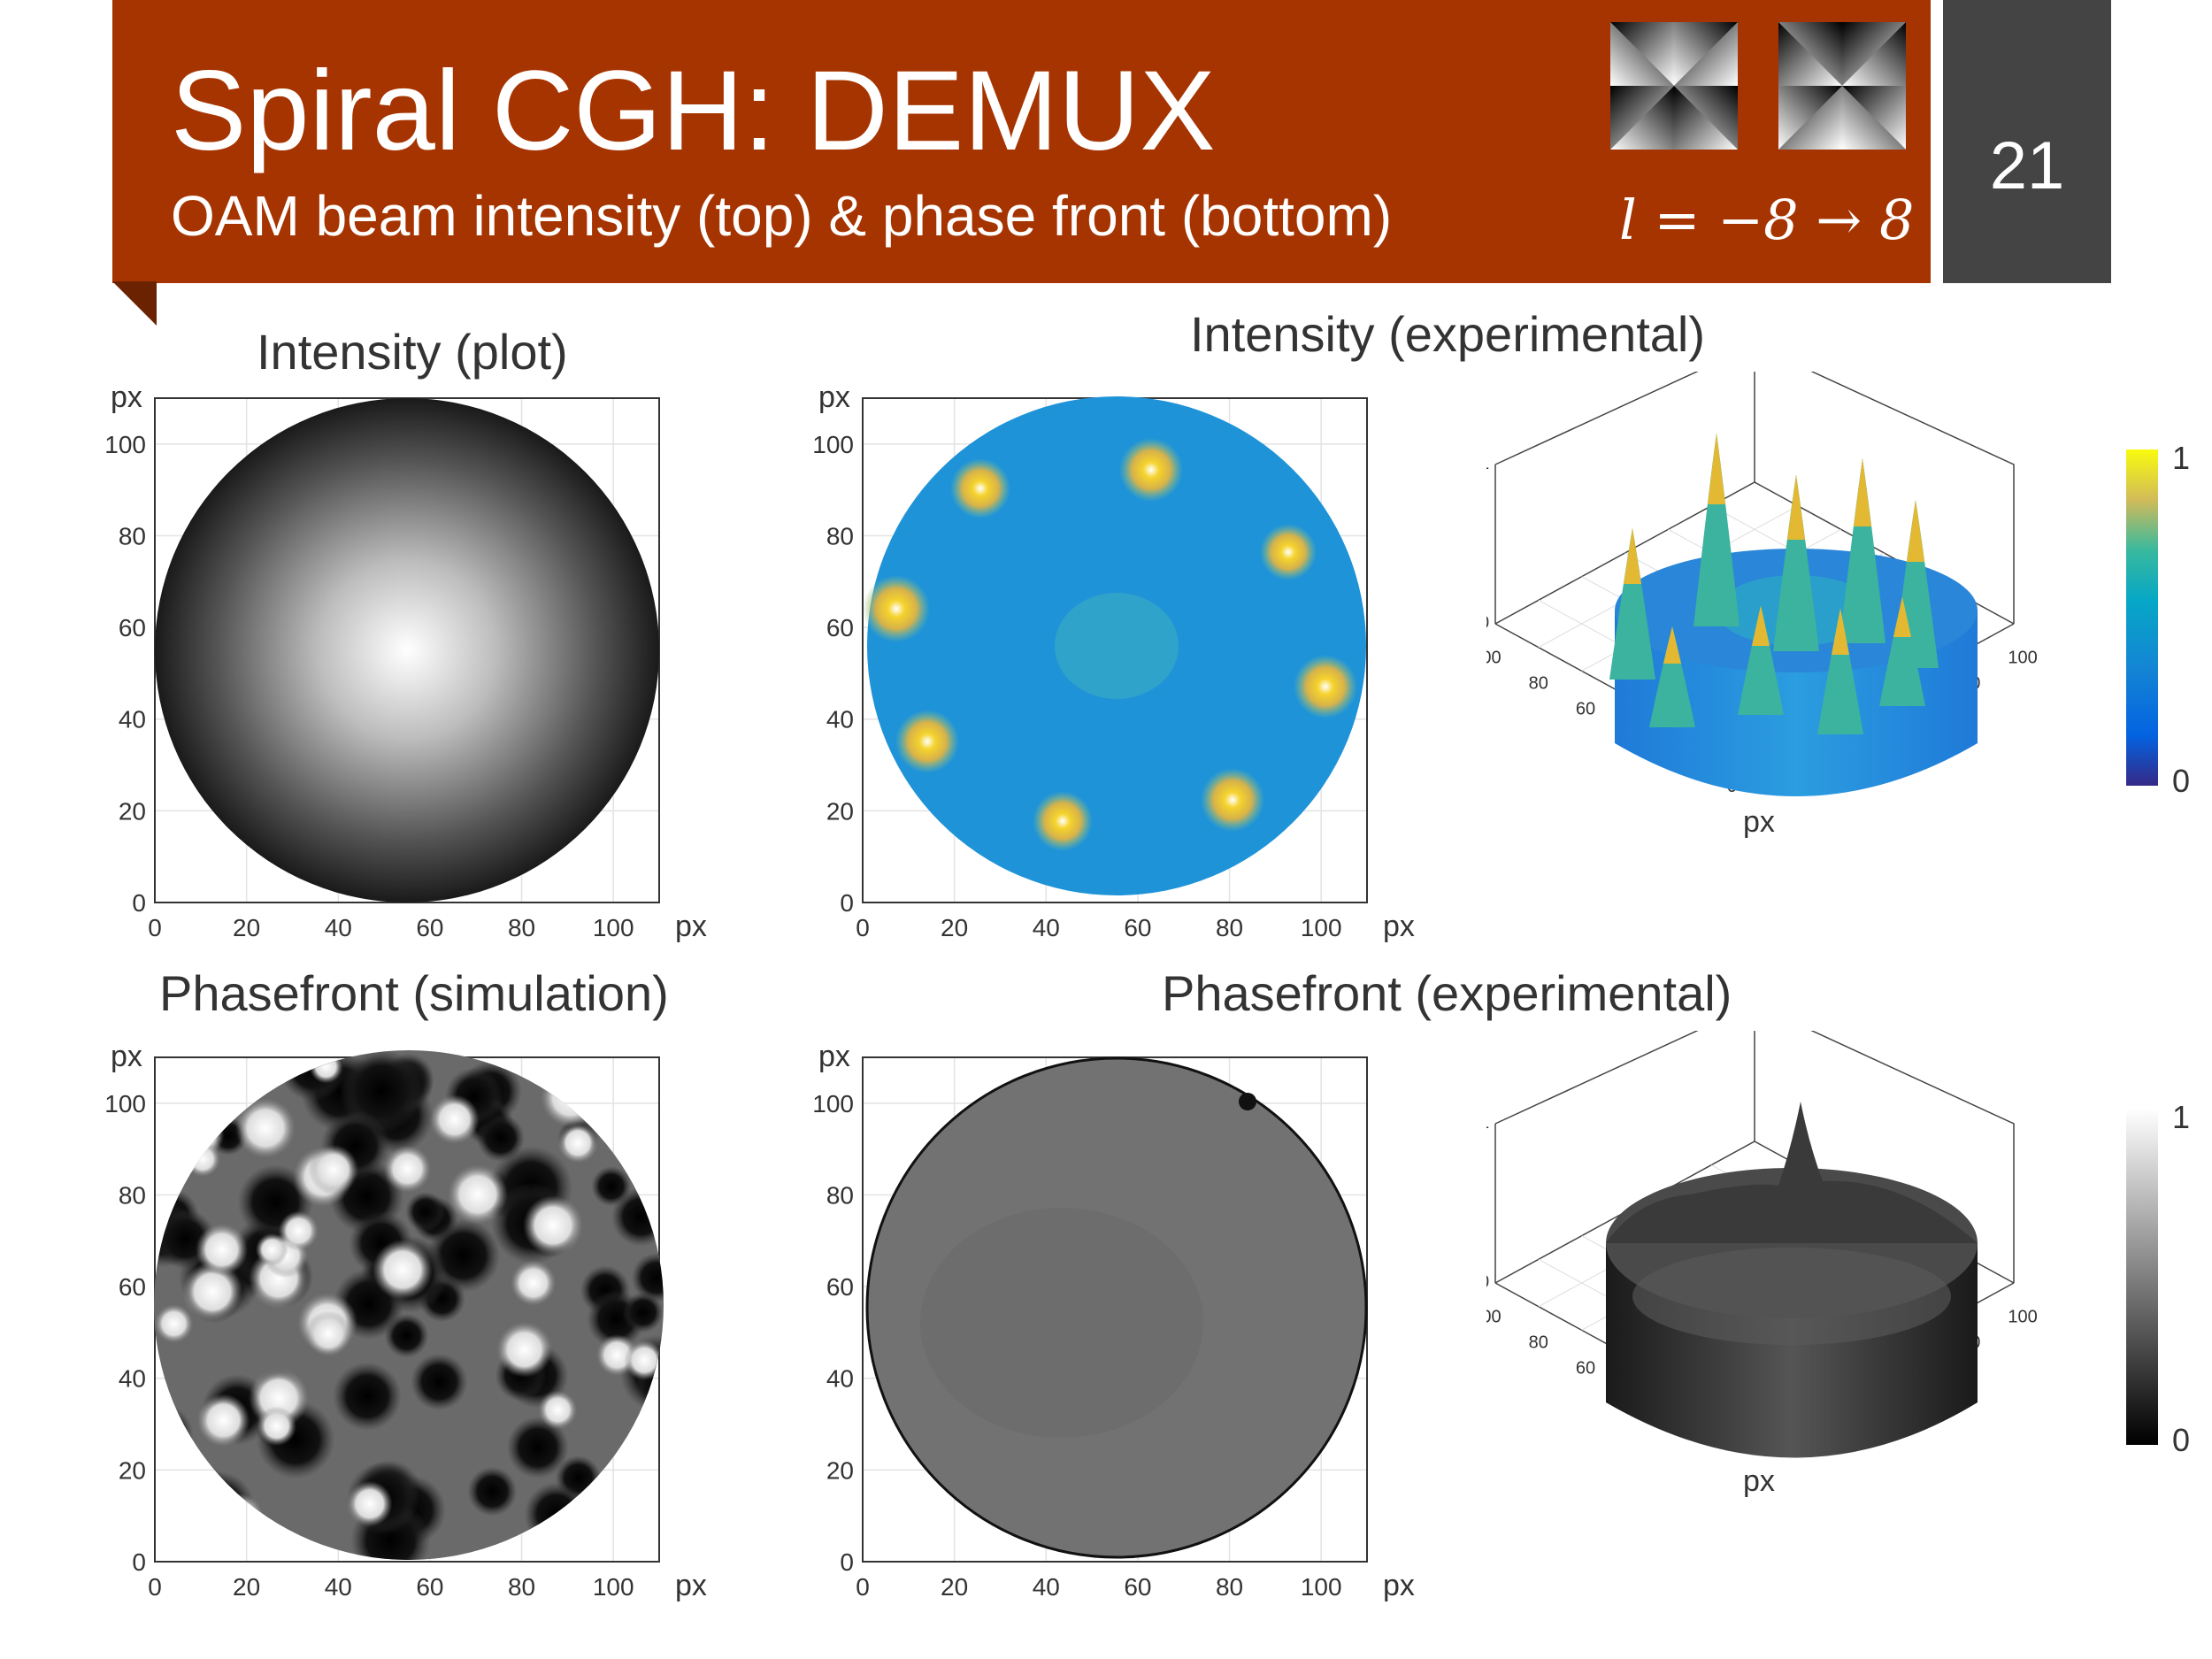 This screenshot has height=1659, width=2212. I want to click on intensity-3d-surface-body, so click(1794, 615).